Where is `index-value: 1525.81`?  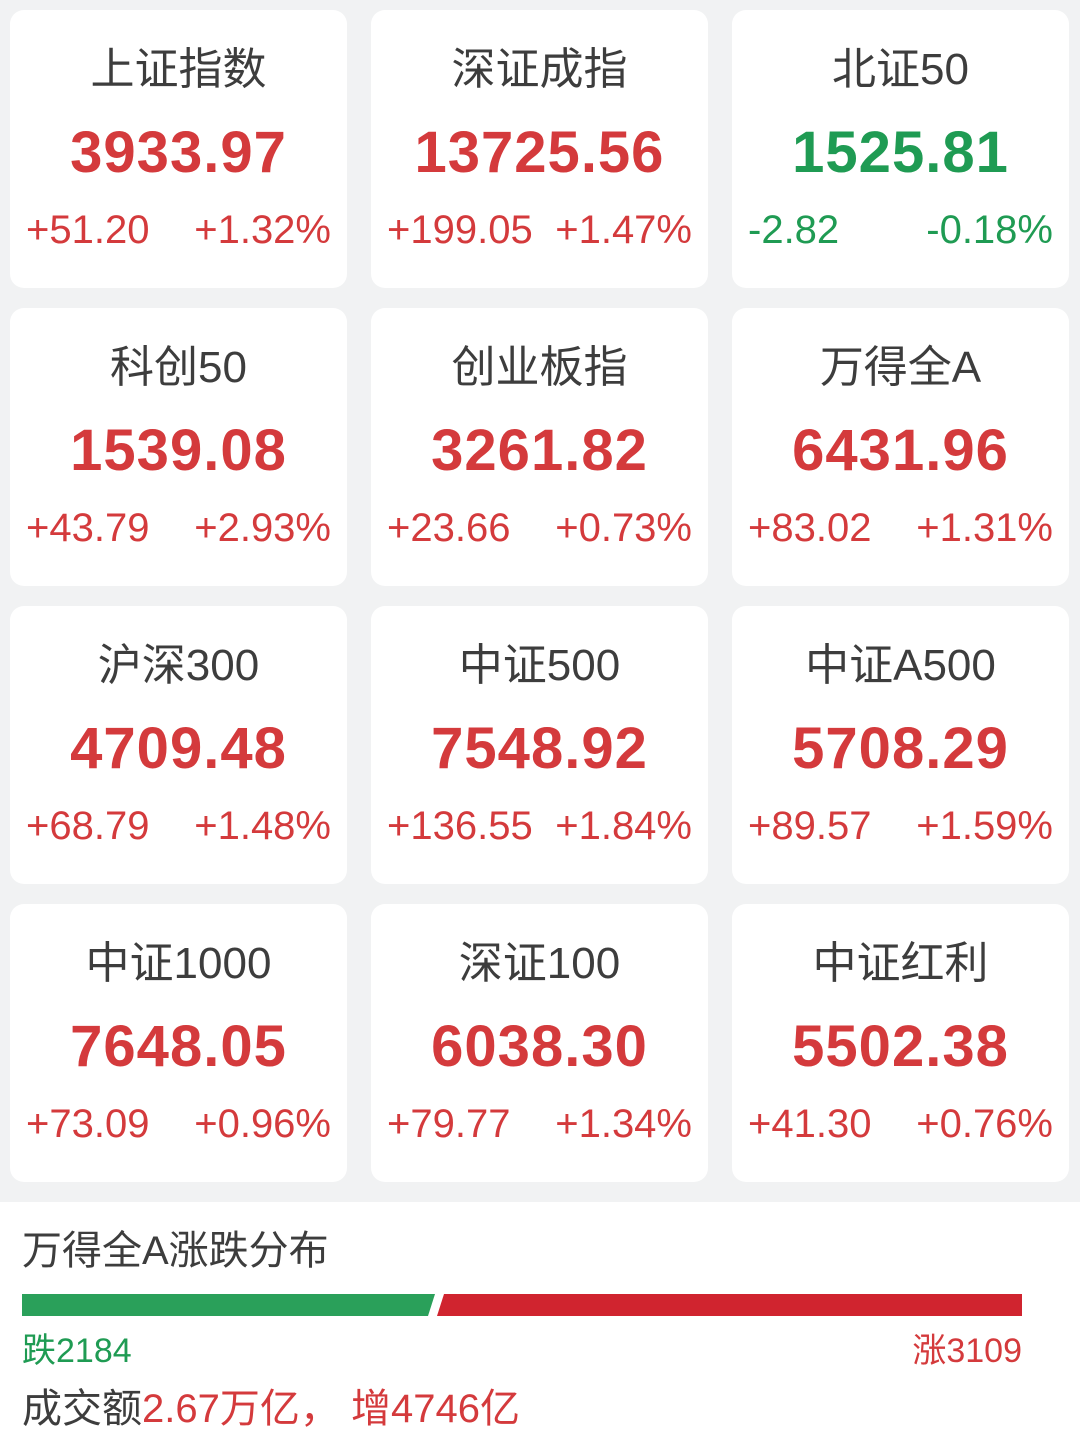
index-value: 1525.81 is located at coordinates (900, 152).